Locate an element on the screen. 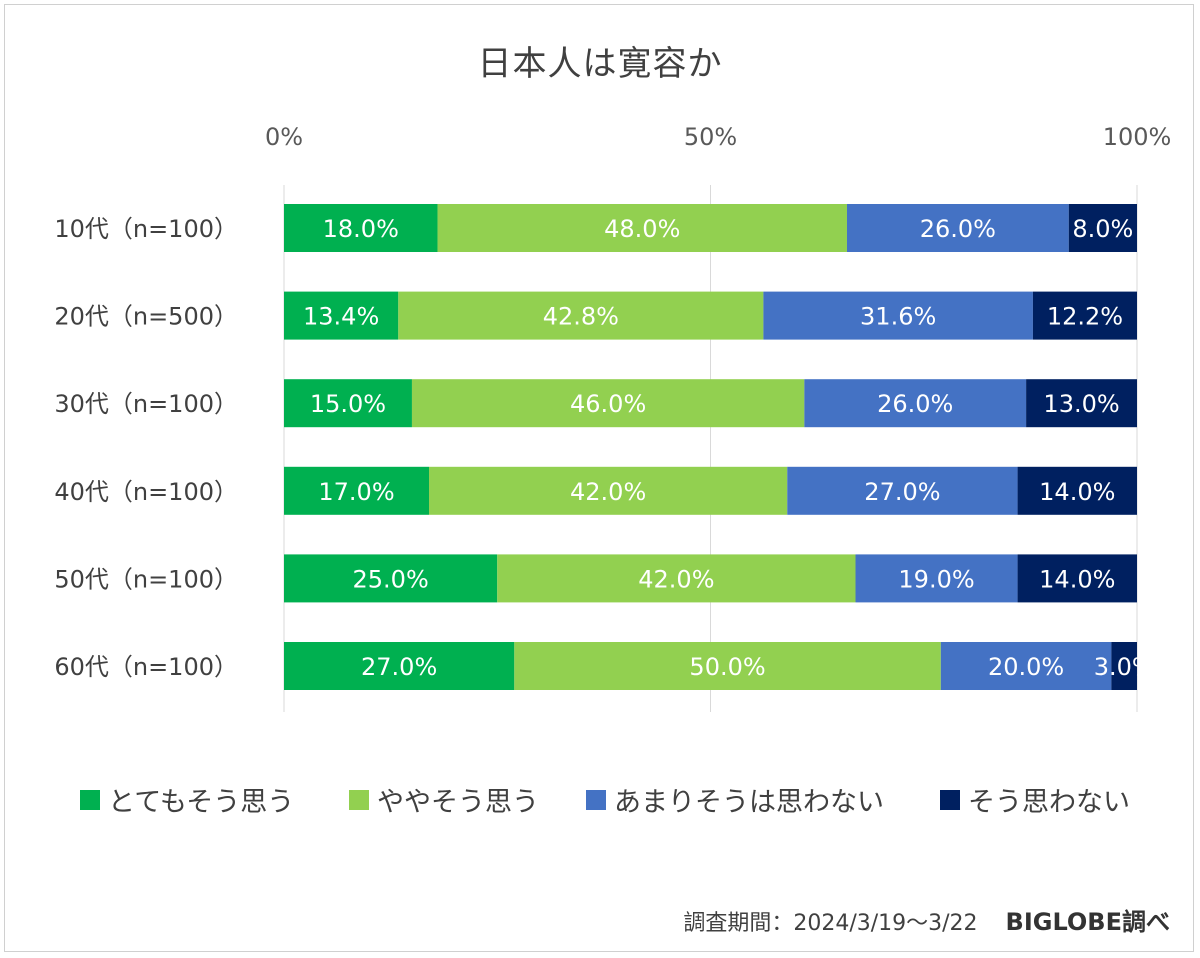 The height and width of the screenshot is (958, 1200). legend-item-very-agree: とてもそう思う is located at coordinates (187, 799).